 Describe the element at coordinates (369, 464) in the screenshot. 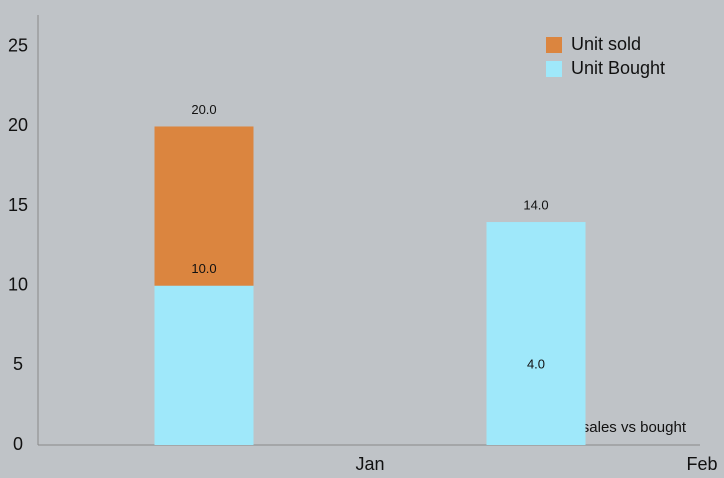

I see `x-tick-label: Jan` at that location.